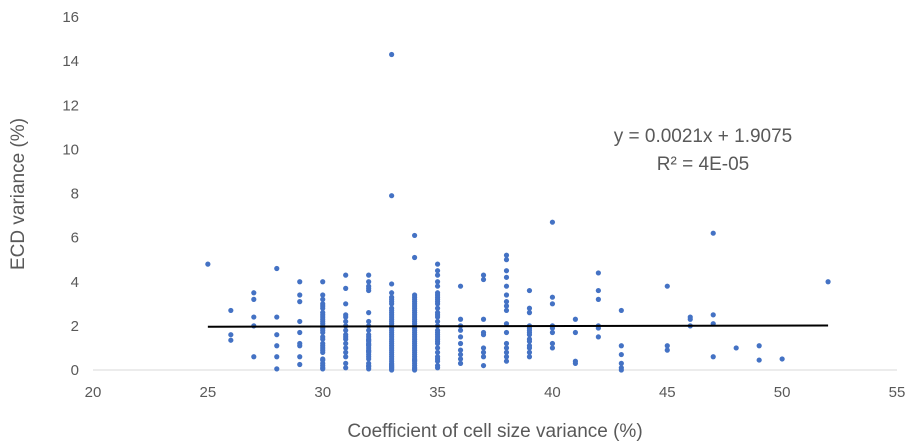  Describe the element at coordinates (75, 194) in the screenshot. I see `y-tick-label: 8` at that location.